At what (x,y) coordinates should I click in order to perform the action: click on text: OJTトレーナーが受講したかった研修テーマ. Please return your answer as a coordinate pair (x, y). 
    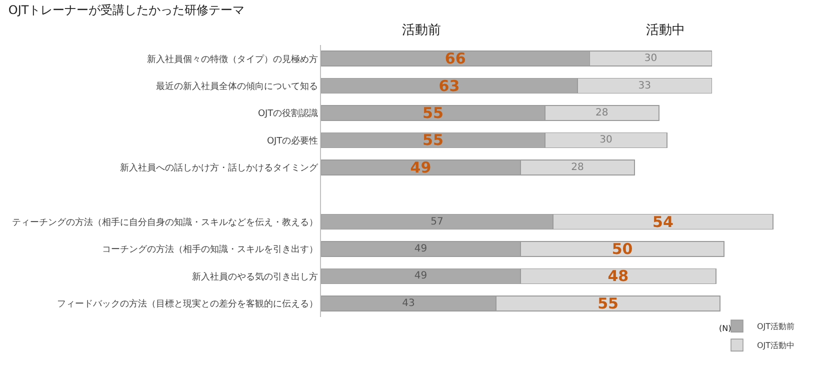
    Looking at the image, I should click on (126, 9).